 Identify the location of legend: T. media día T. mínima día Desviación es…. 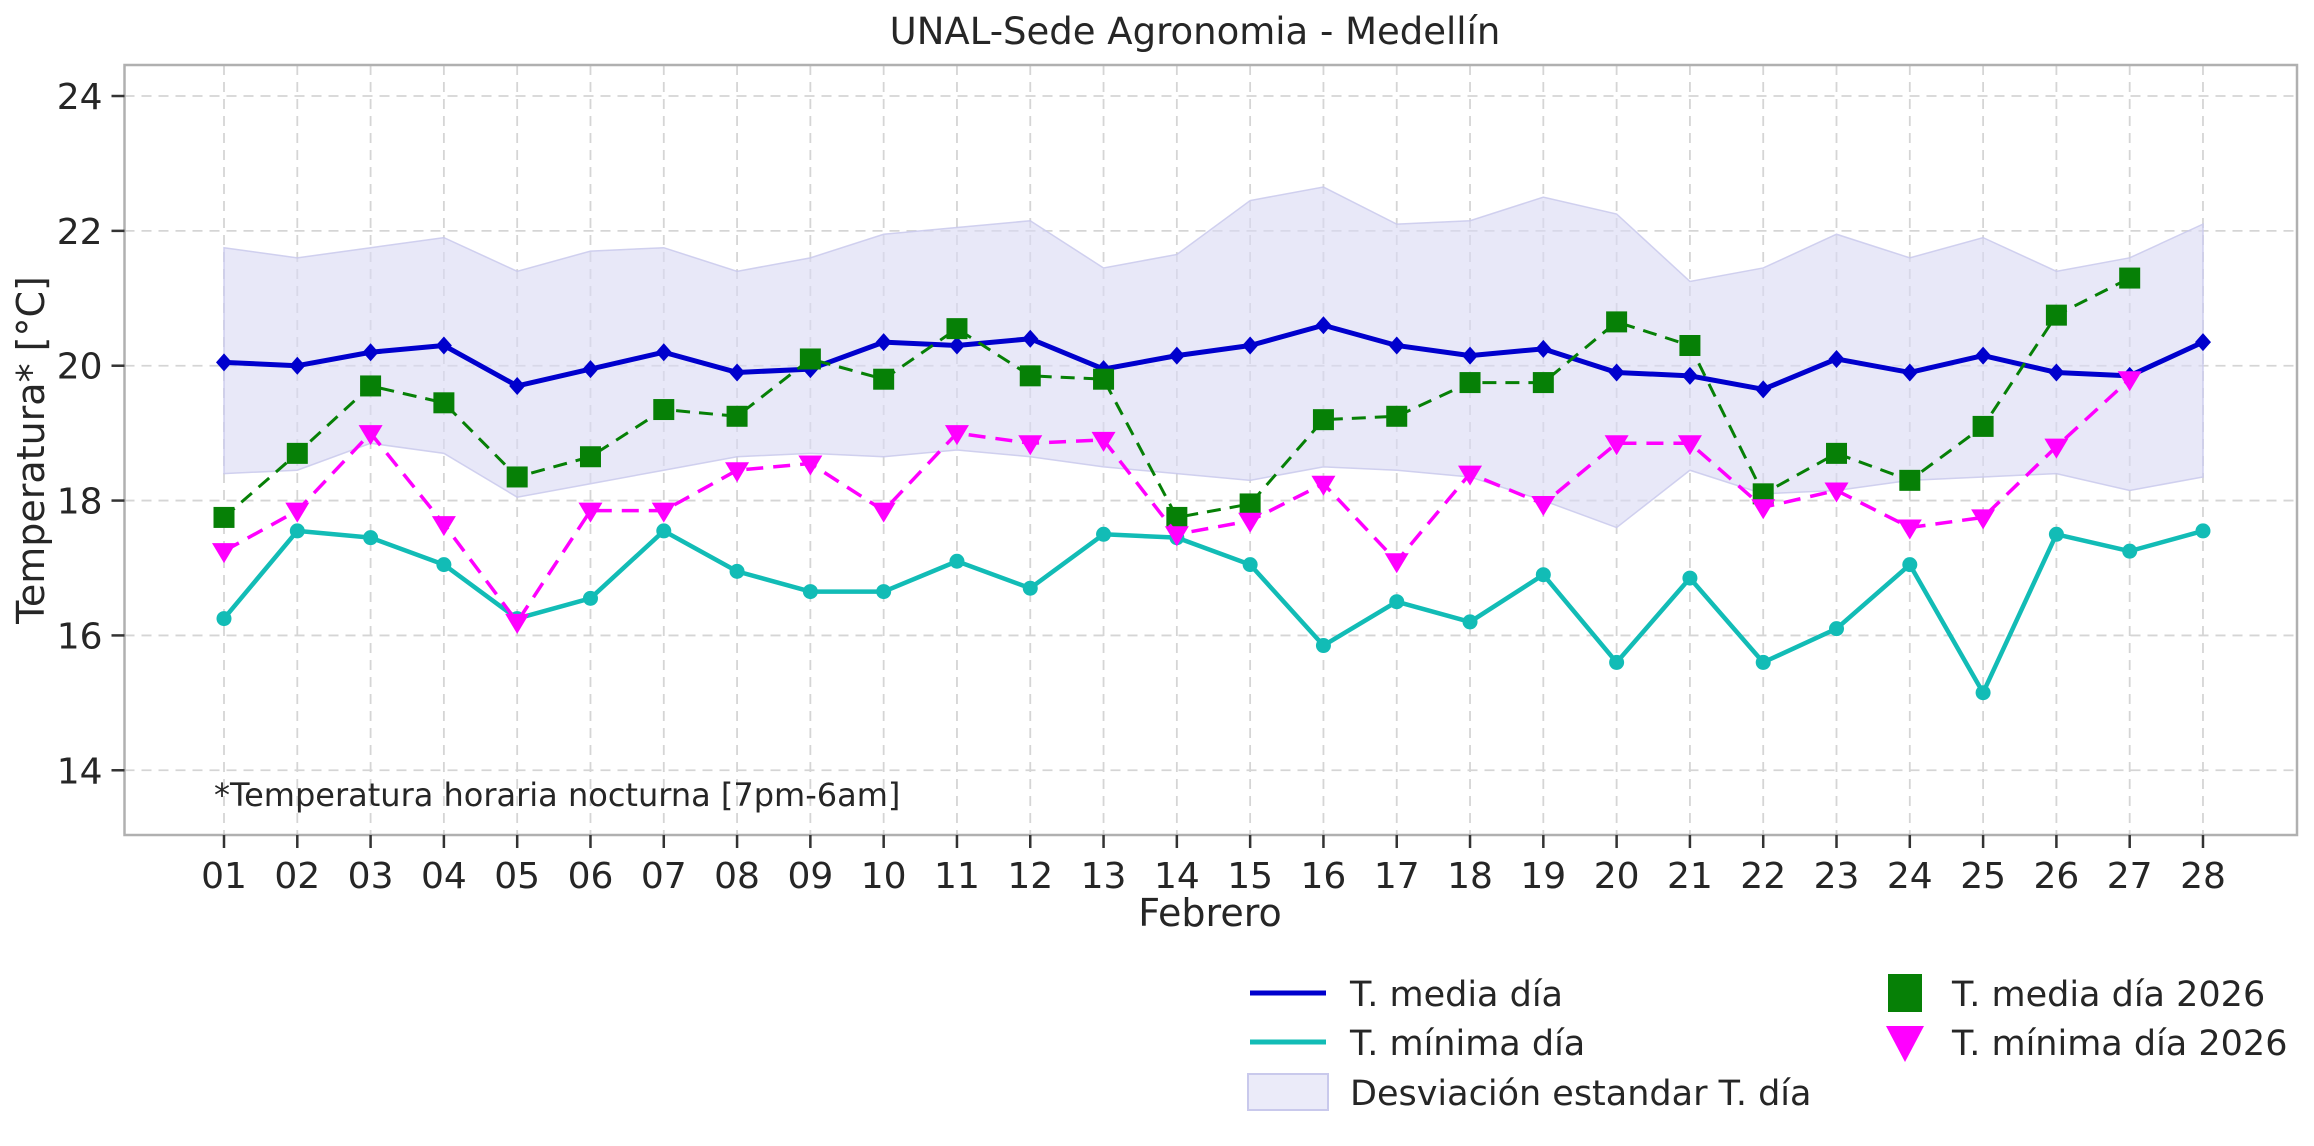
(1767, 1044).